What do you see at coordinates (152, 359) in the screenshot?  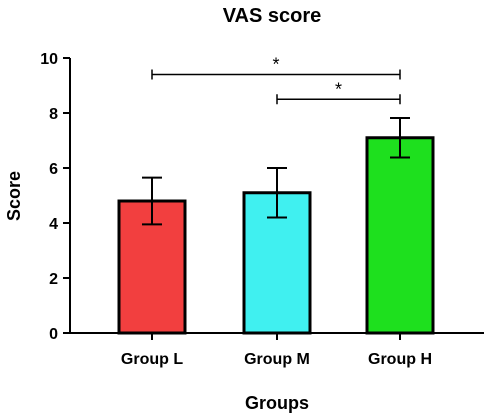 I see `x-tick-label: Group L` at bounding box center [152, 359].